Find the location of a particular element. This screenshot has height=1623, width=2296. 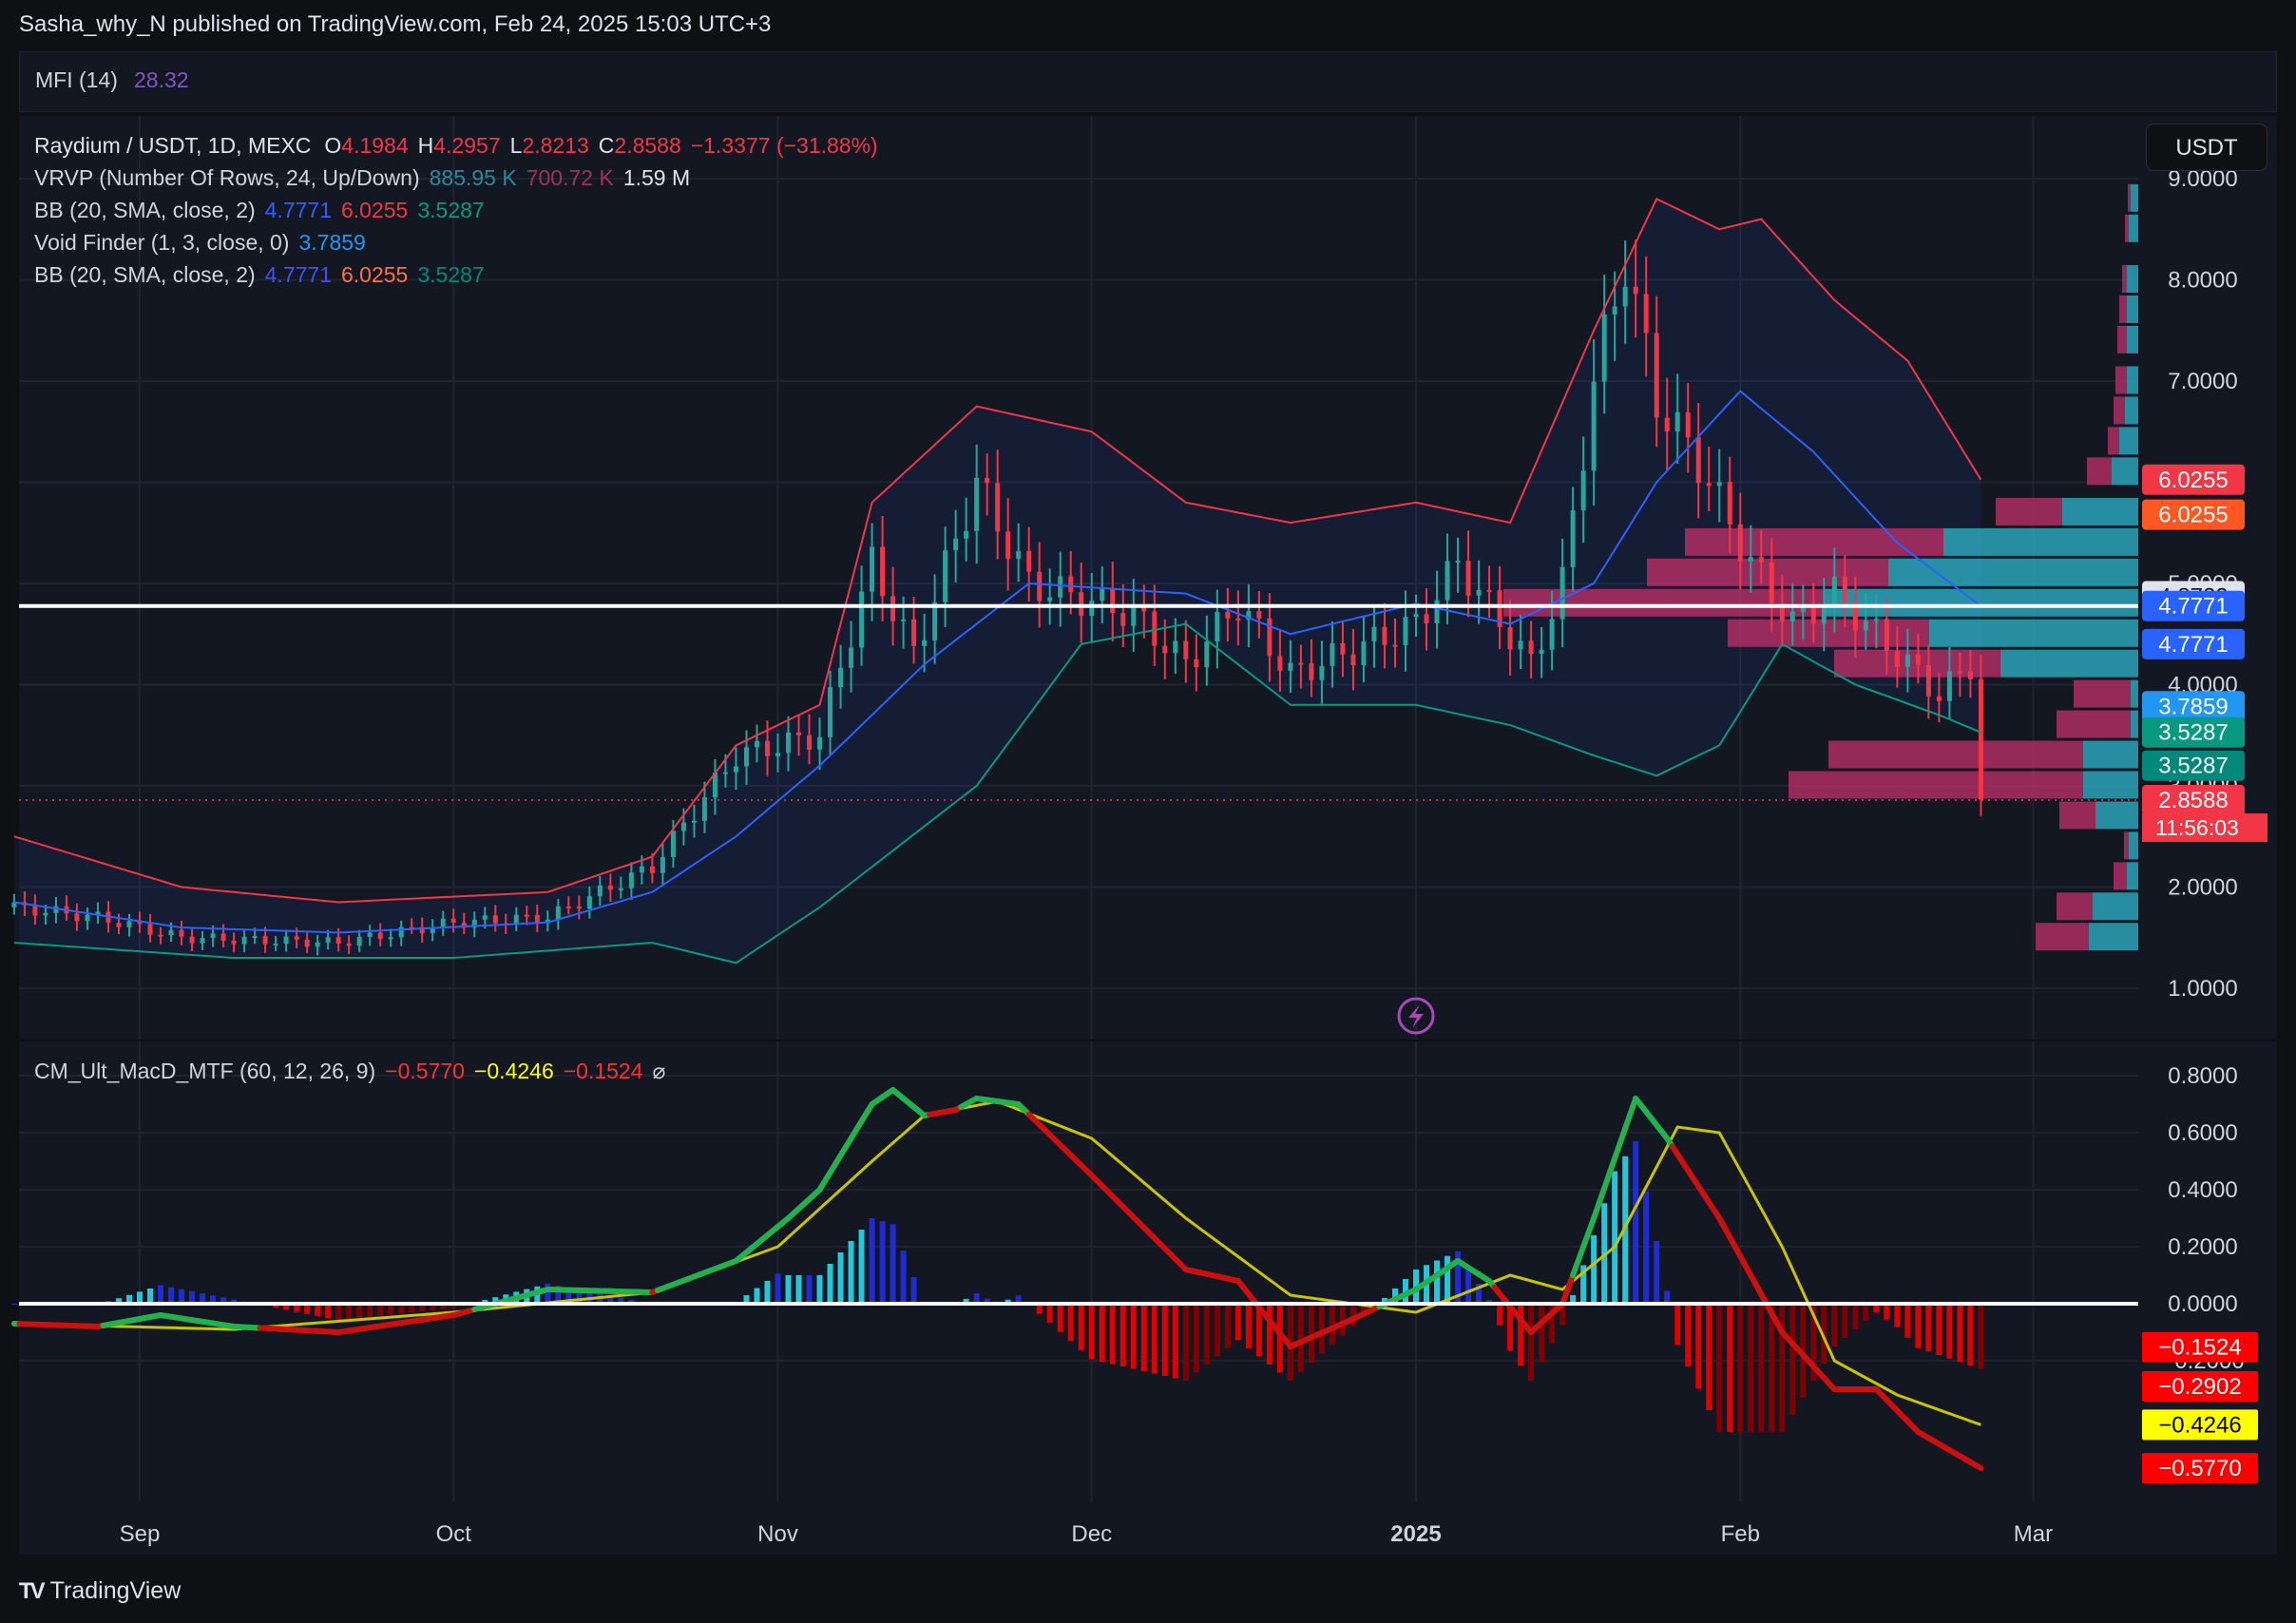

price-axis-label: 4.7771 is located at coordinates (2193, 645).